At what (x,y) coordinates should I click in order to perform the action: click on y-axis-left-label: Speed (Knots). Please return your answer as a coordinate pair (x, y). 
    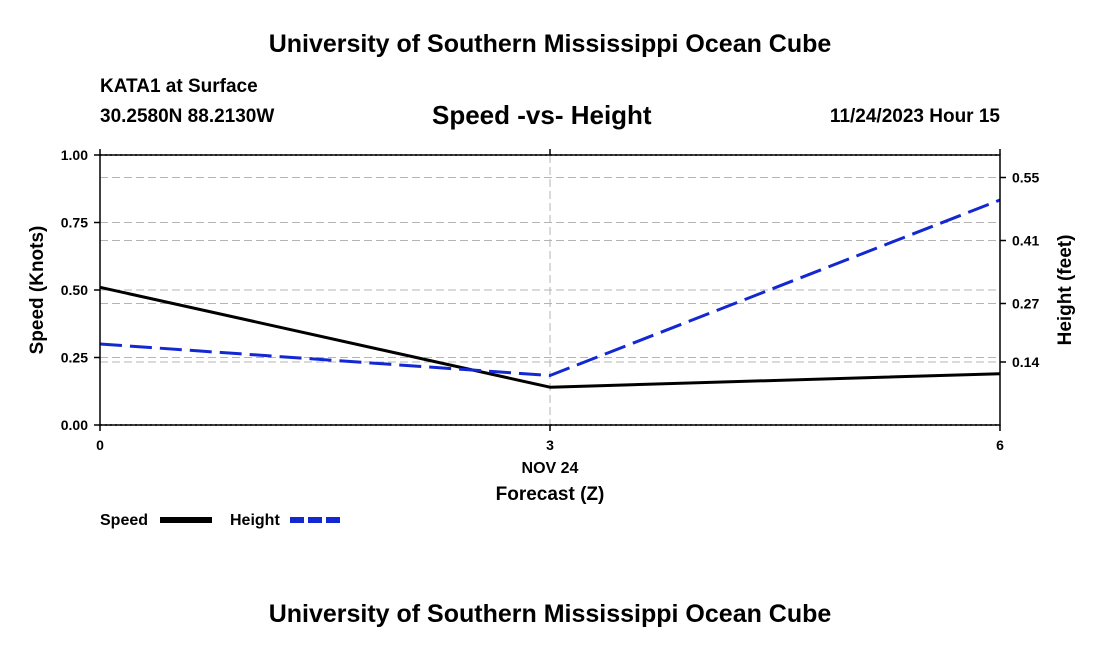
    Looking at the image, I should click on (37, 290).